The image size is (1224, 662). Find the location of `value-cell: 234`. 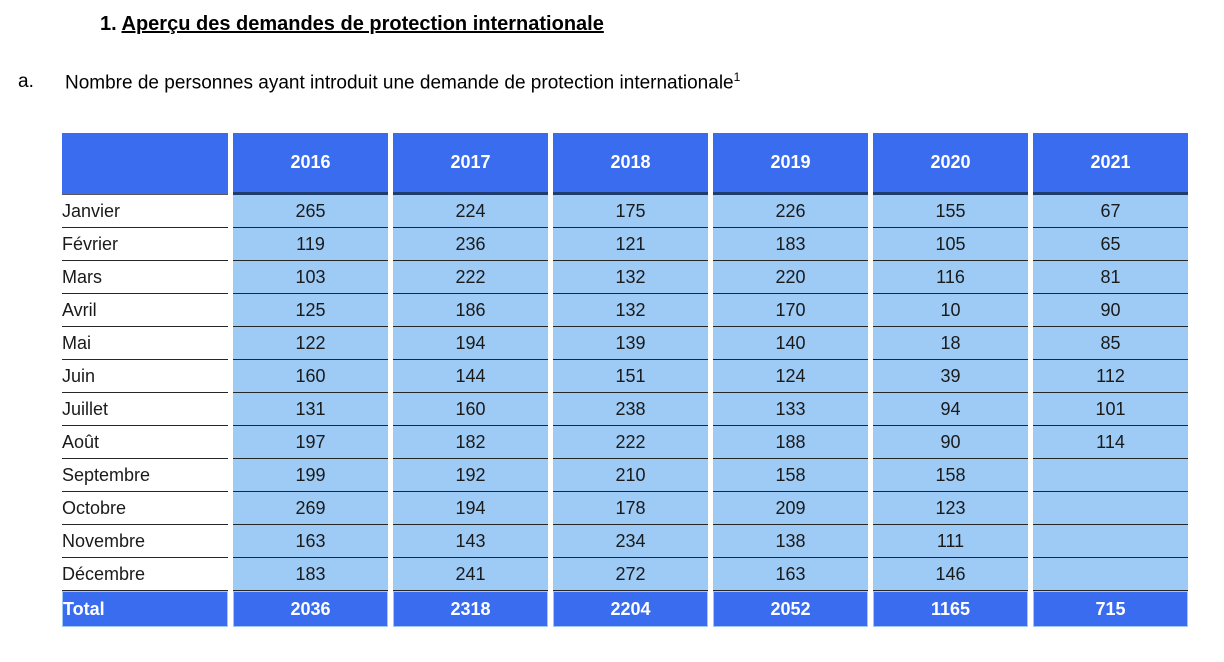

value-cell: 234 is located at coordinates (630, 541).